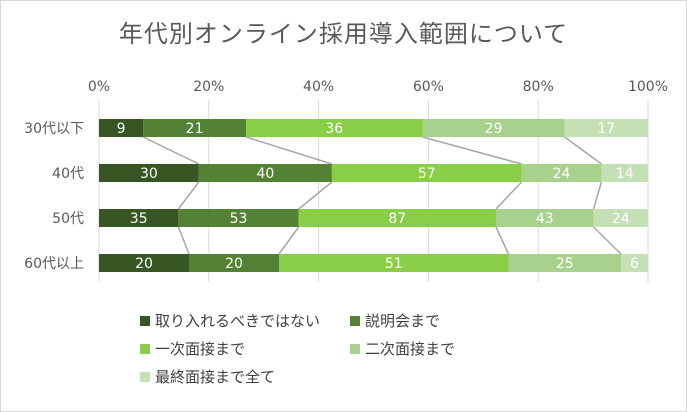  I want to click on x-tick-label: 40%, so click(318, 87).